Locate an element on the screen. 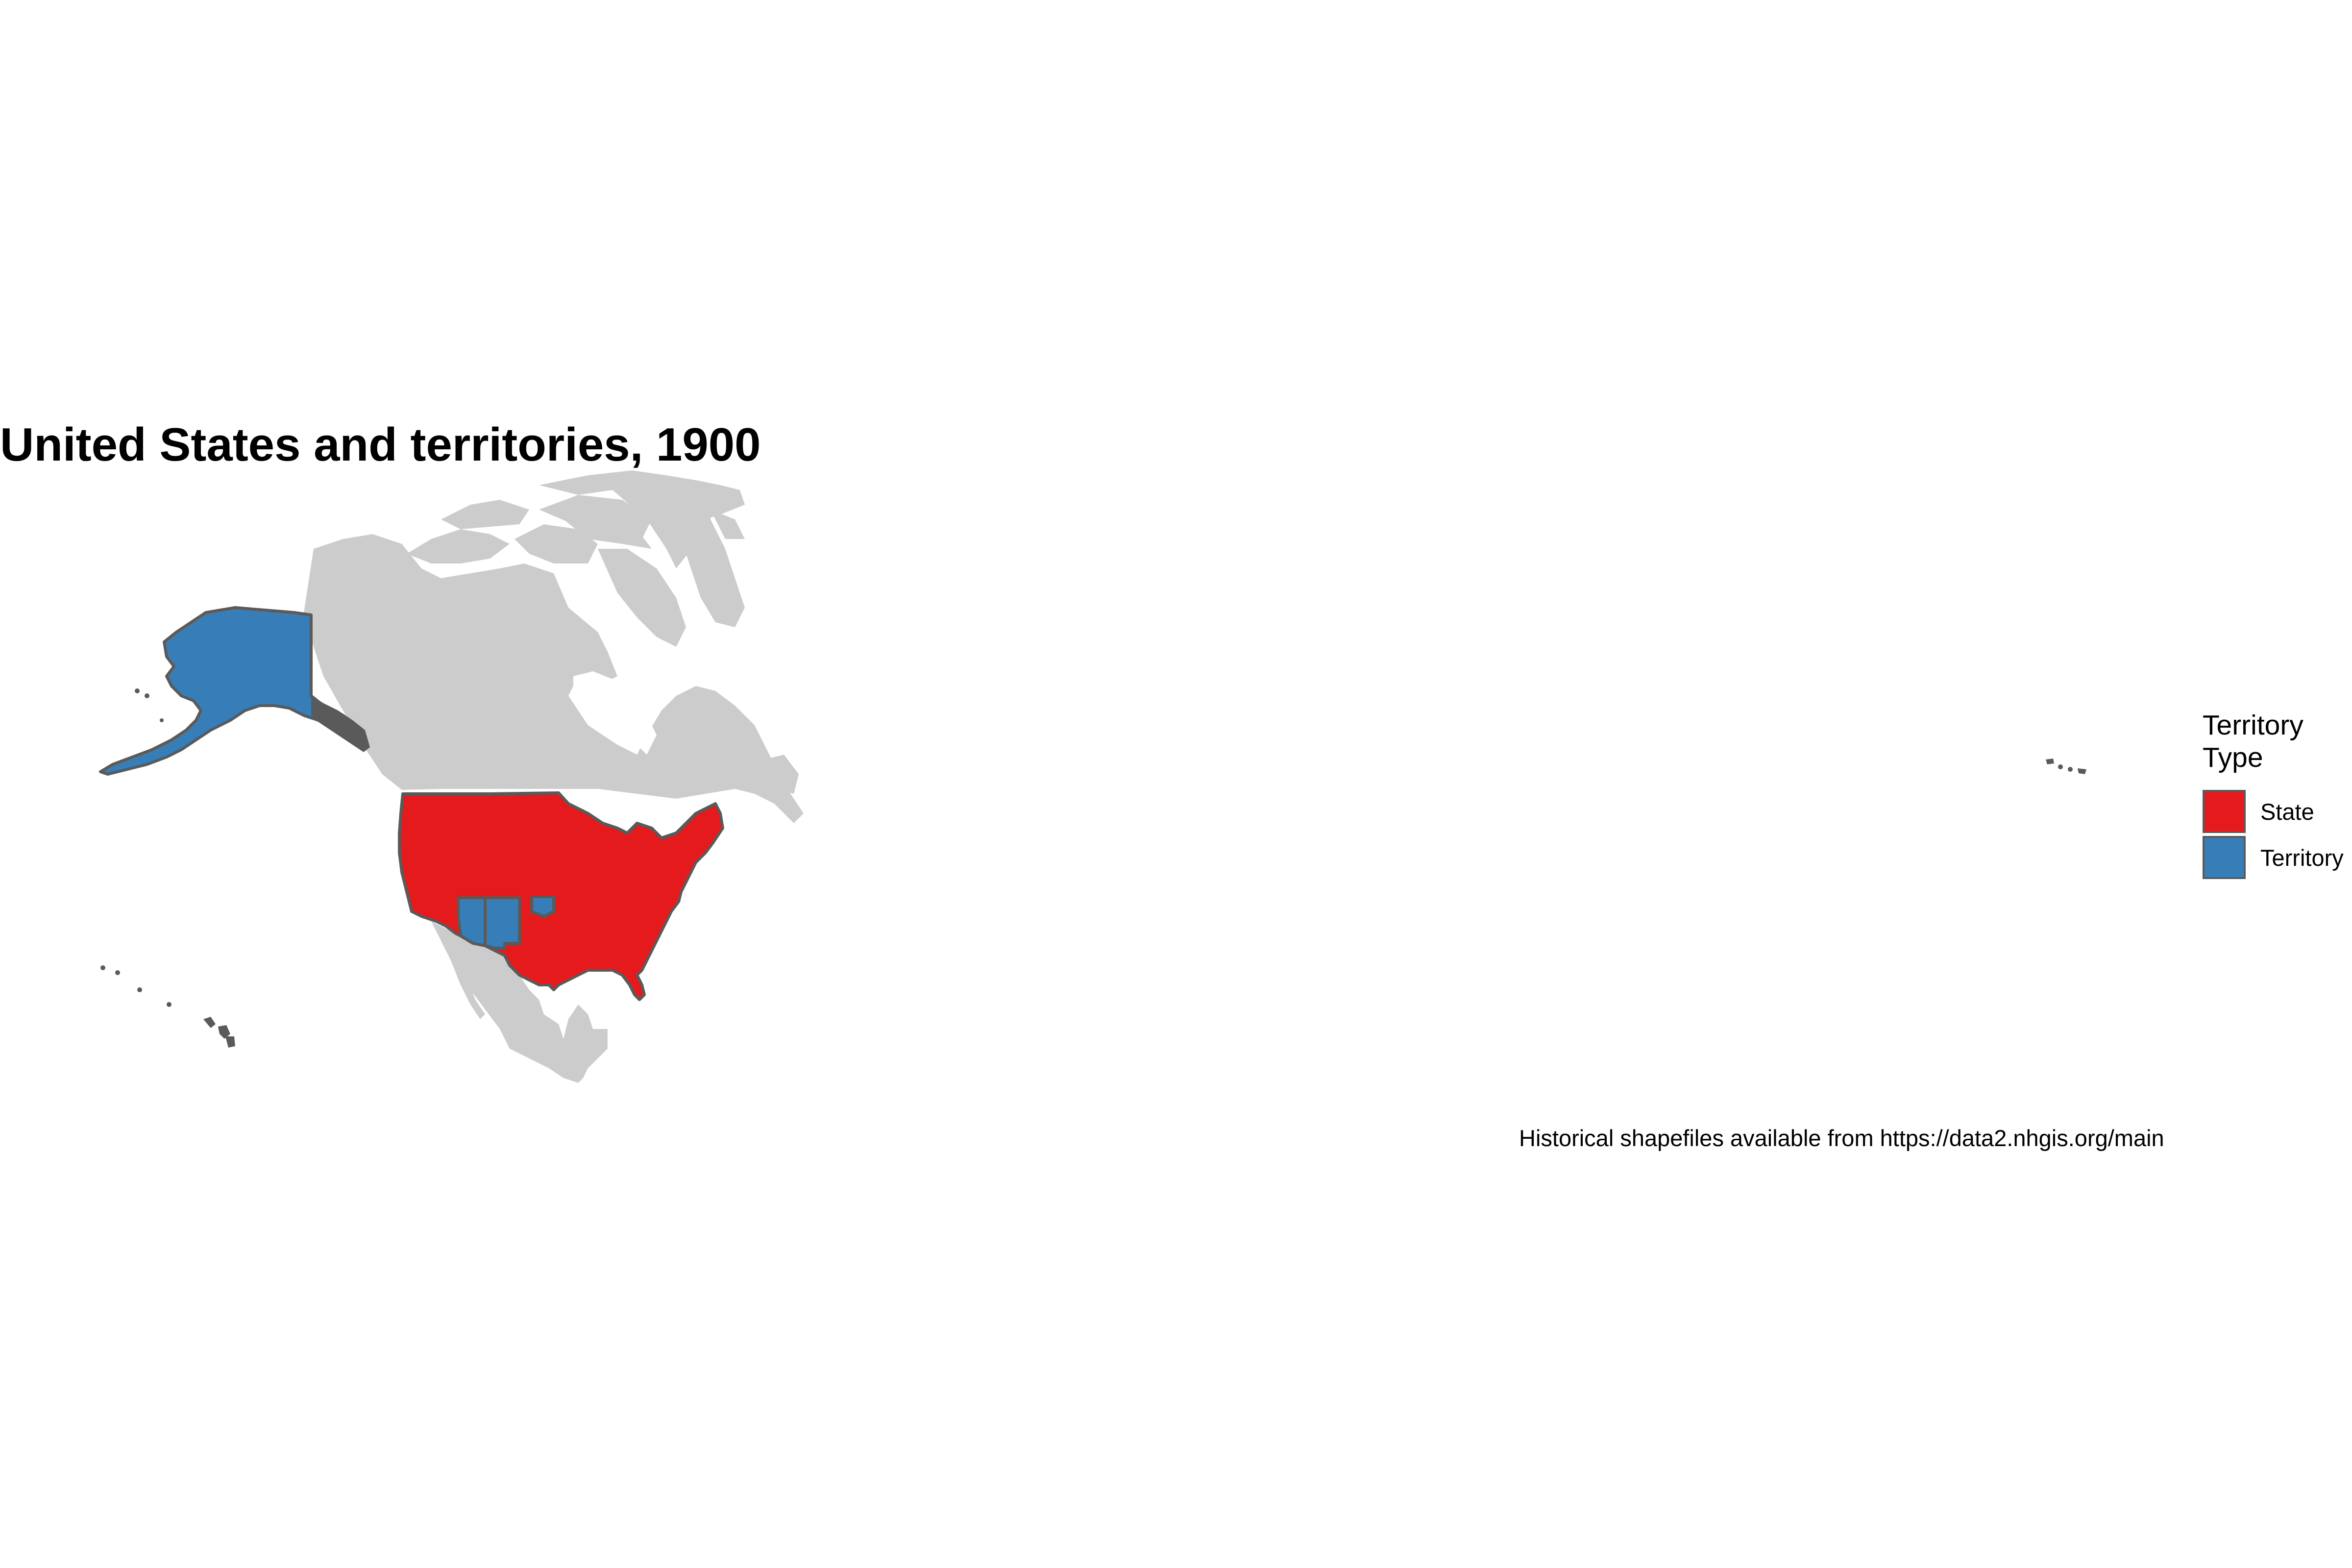  legend-item-state: State is located at coordinates (2276, 811).